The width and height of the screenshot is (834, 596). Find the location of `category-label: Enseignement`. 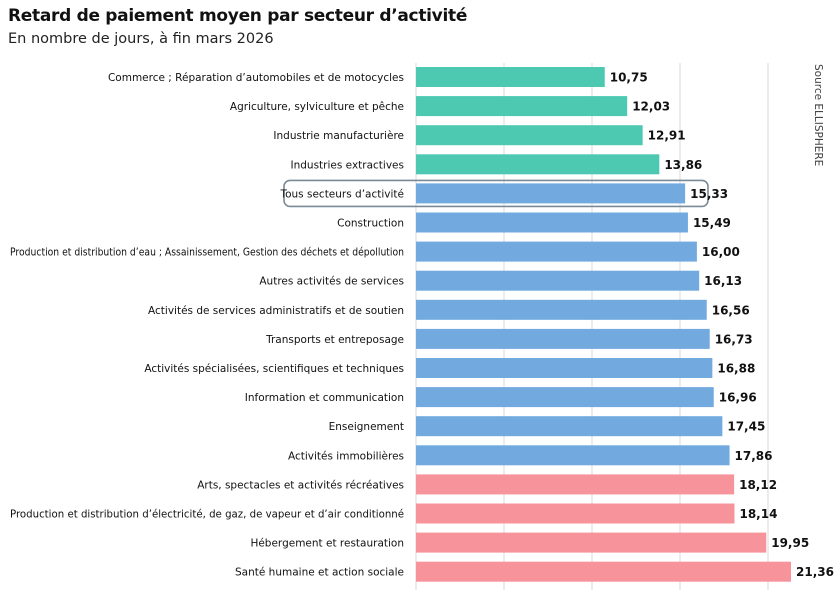

category-label: Enseignement is located at coordinates (366, 427).